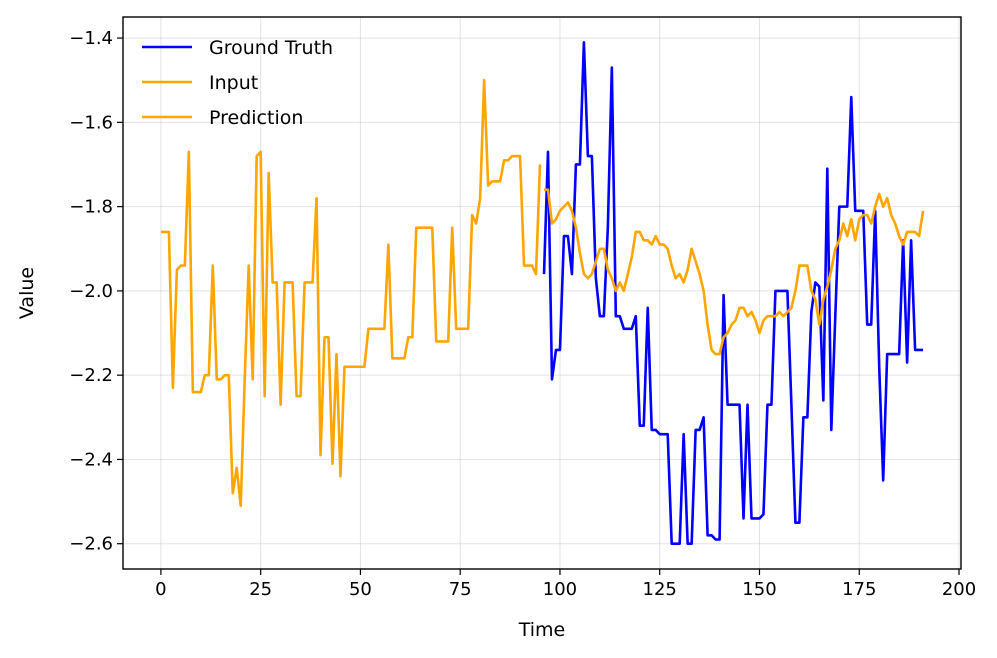  What do you see at coordinates (859, 589) in the screenshot?
I see `x-tick-label: 175` at bounding box center [859, 589].